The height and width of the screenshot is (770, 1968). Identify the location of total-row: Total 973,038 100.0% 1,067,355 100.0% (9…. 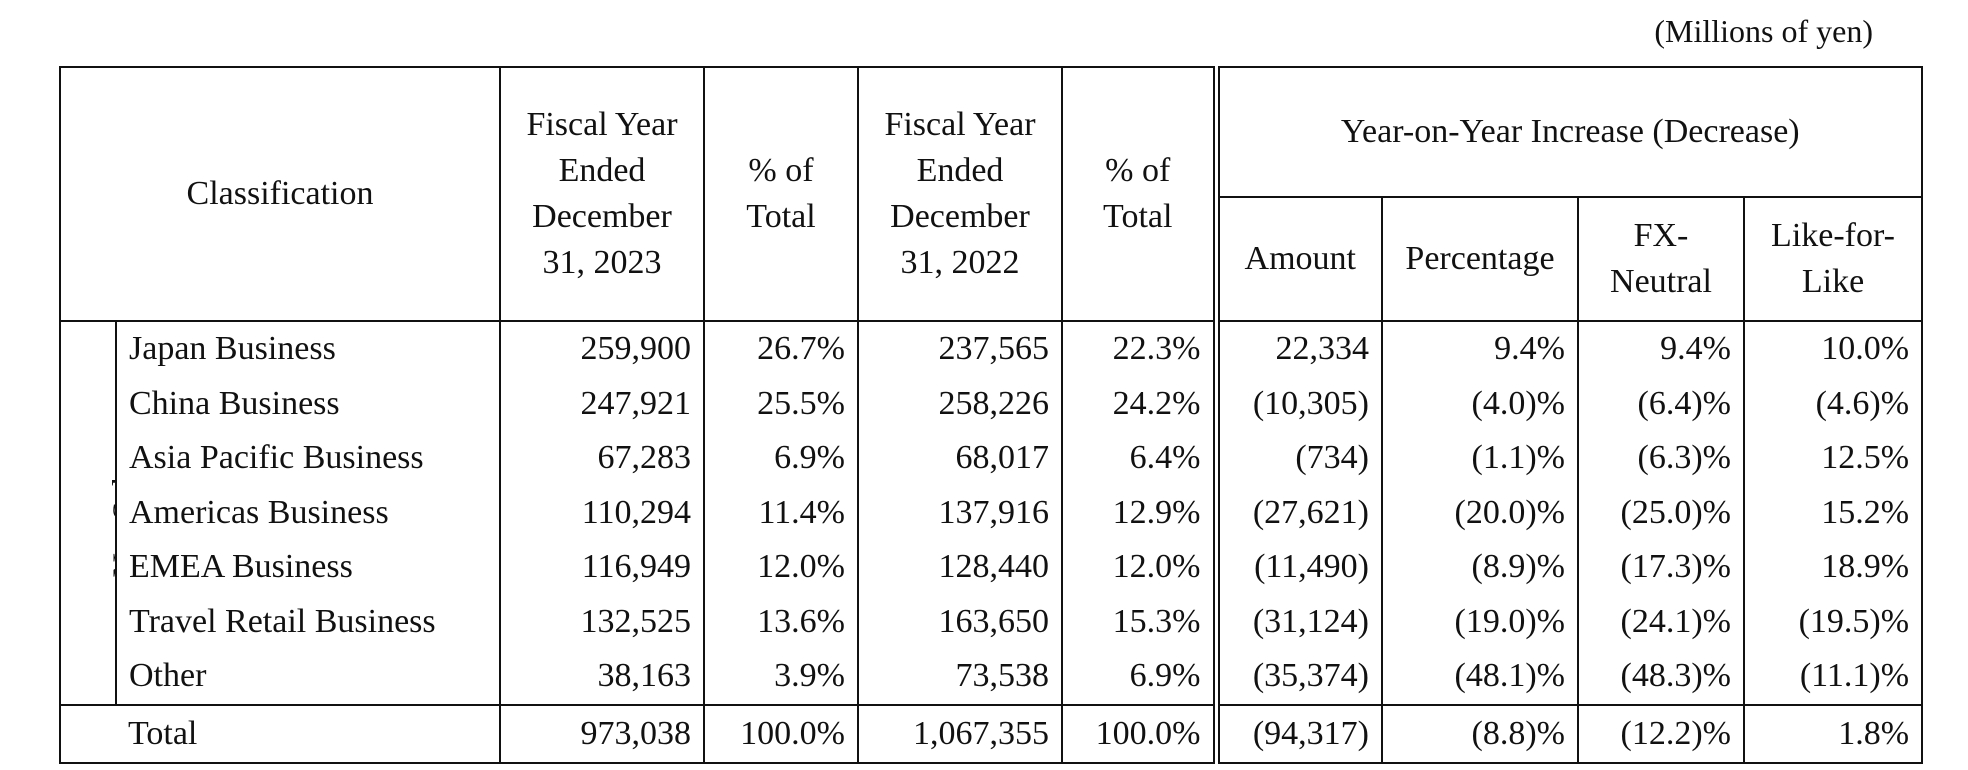
(991, 733).